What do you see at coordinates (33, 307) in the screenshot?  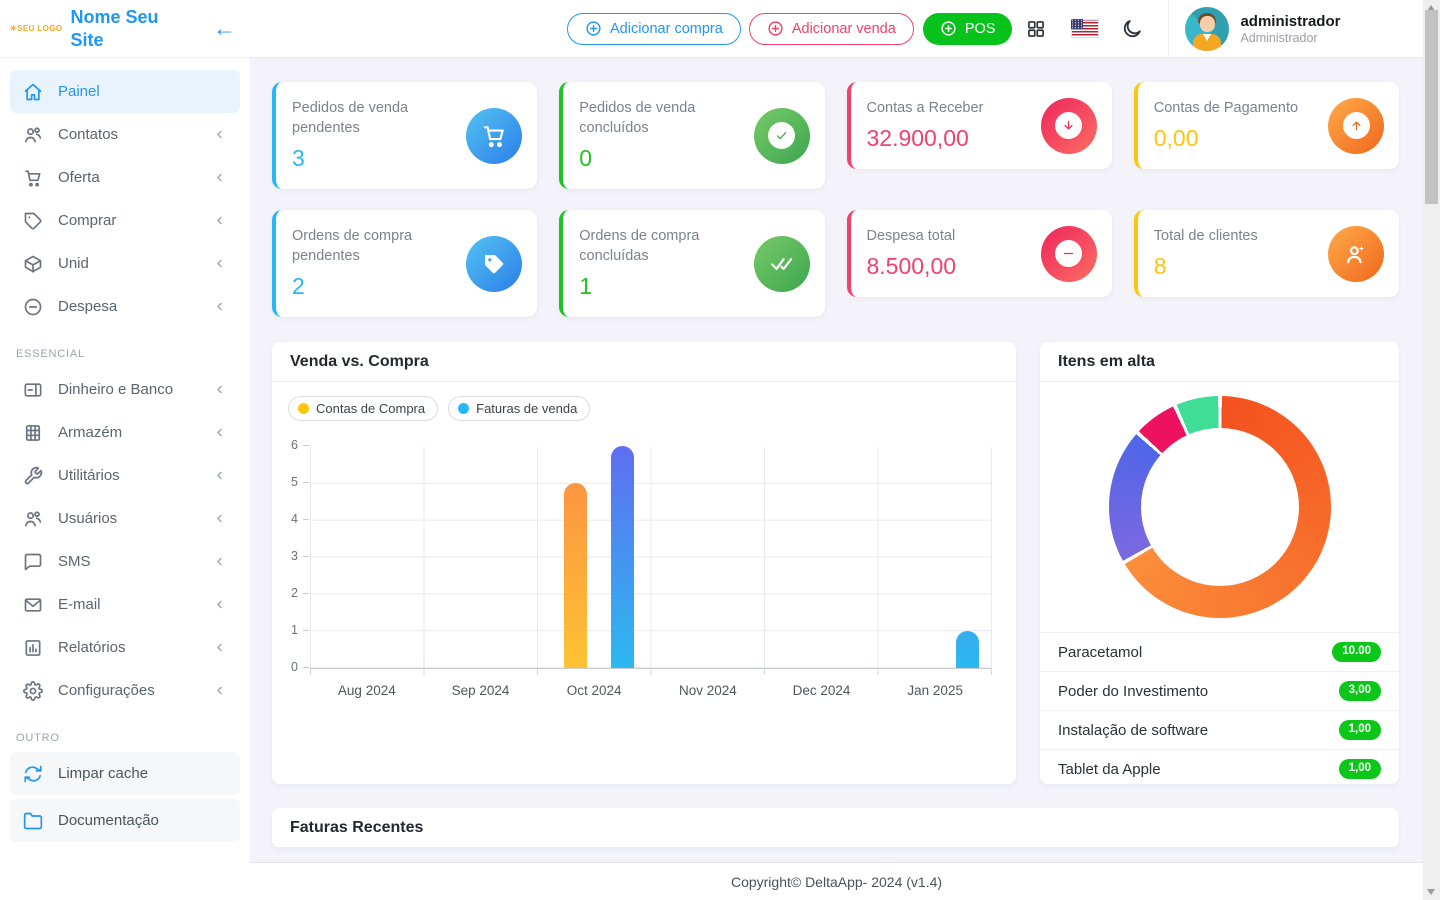 I see `minus-circle-icon` at bounding box center [33, 307].